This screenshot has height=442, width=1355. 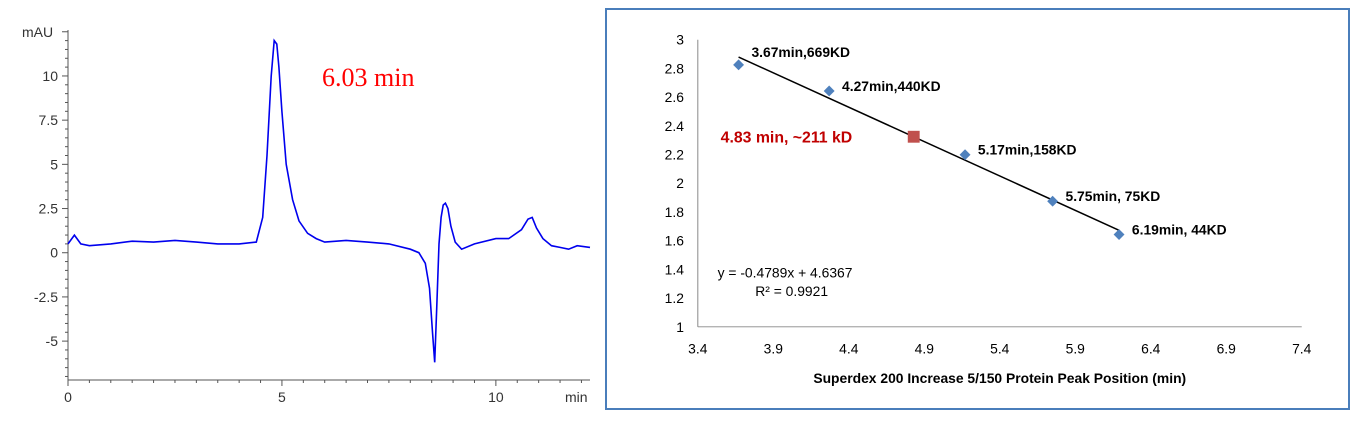 I want to click on x-tick-label: 3.9, so click(x=774, y=349).